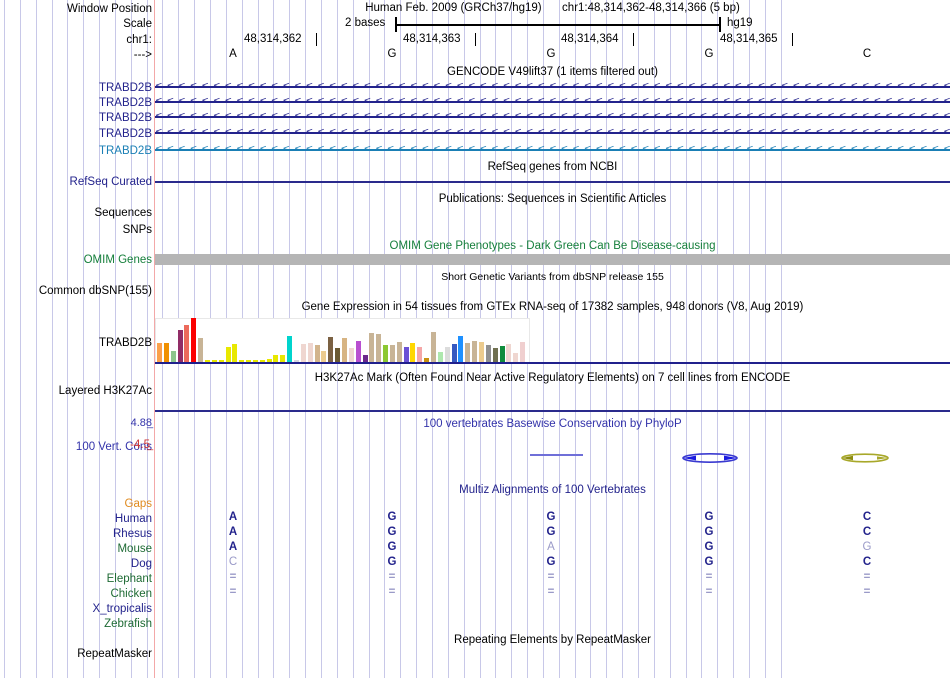 The height and width of the screenshot is (678, 950). I want to click on cons-max-value: 4.88, so click(141, 423).